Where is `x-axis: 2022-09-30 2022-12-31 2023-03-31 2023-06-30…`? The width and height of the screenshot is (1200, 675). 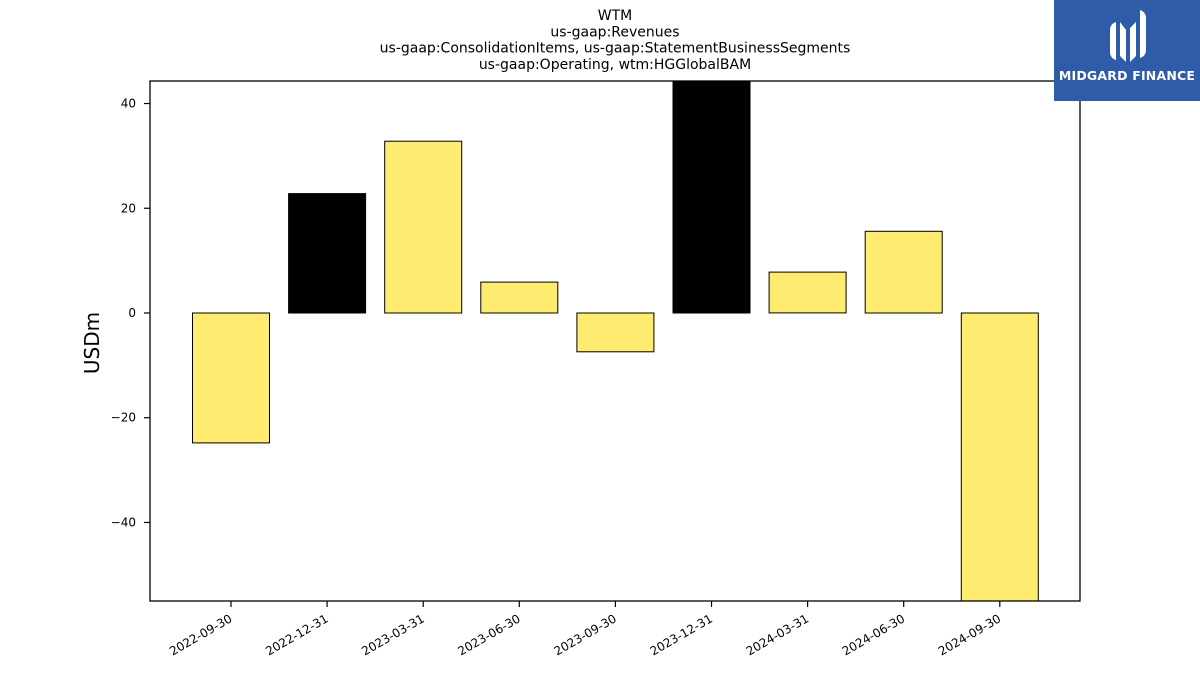 x-axis: 2022-09-30 2022-12-31 2023-03-31 2023-06-30… is located at coordinates (585, 629).